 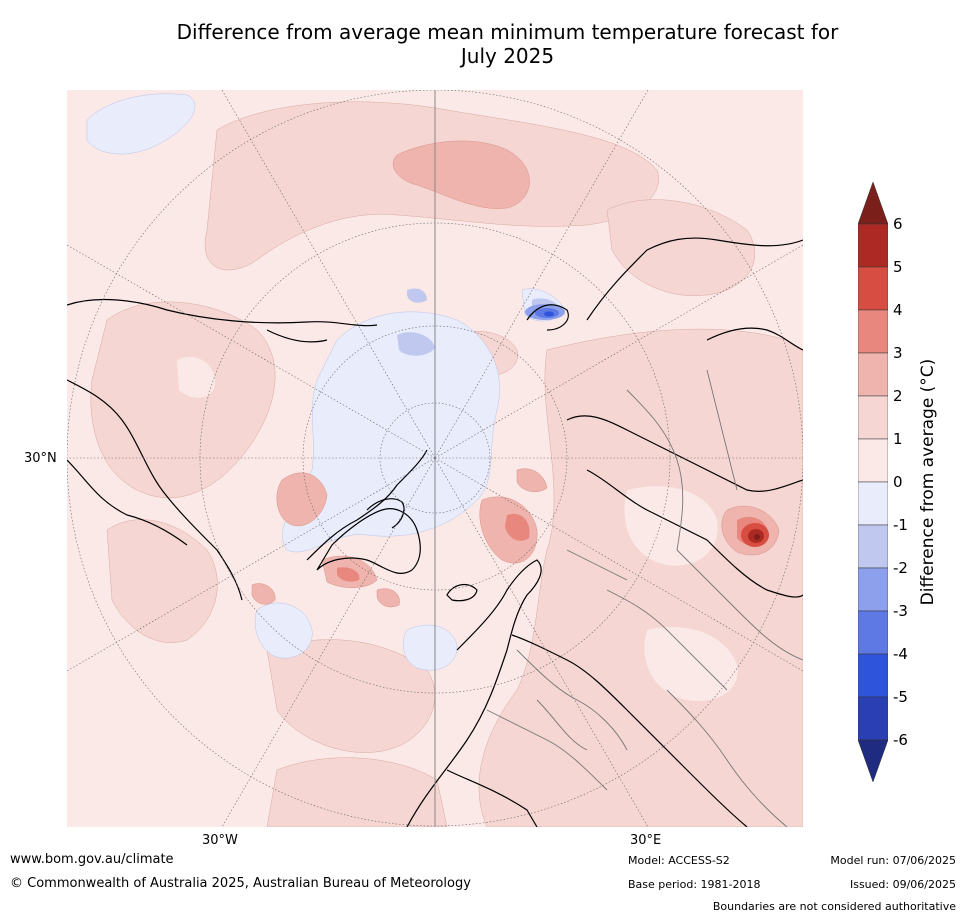 What do you see at coordinates (679, 860) in the screenshot?
I see `model-name: Model: ACCESS-S2` at bounding box center [679, 860].